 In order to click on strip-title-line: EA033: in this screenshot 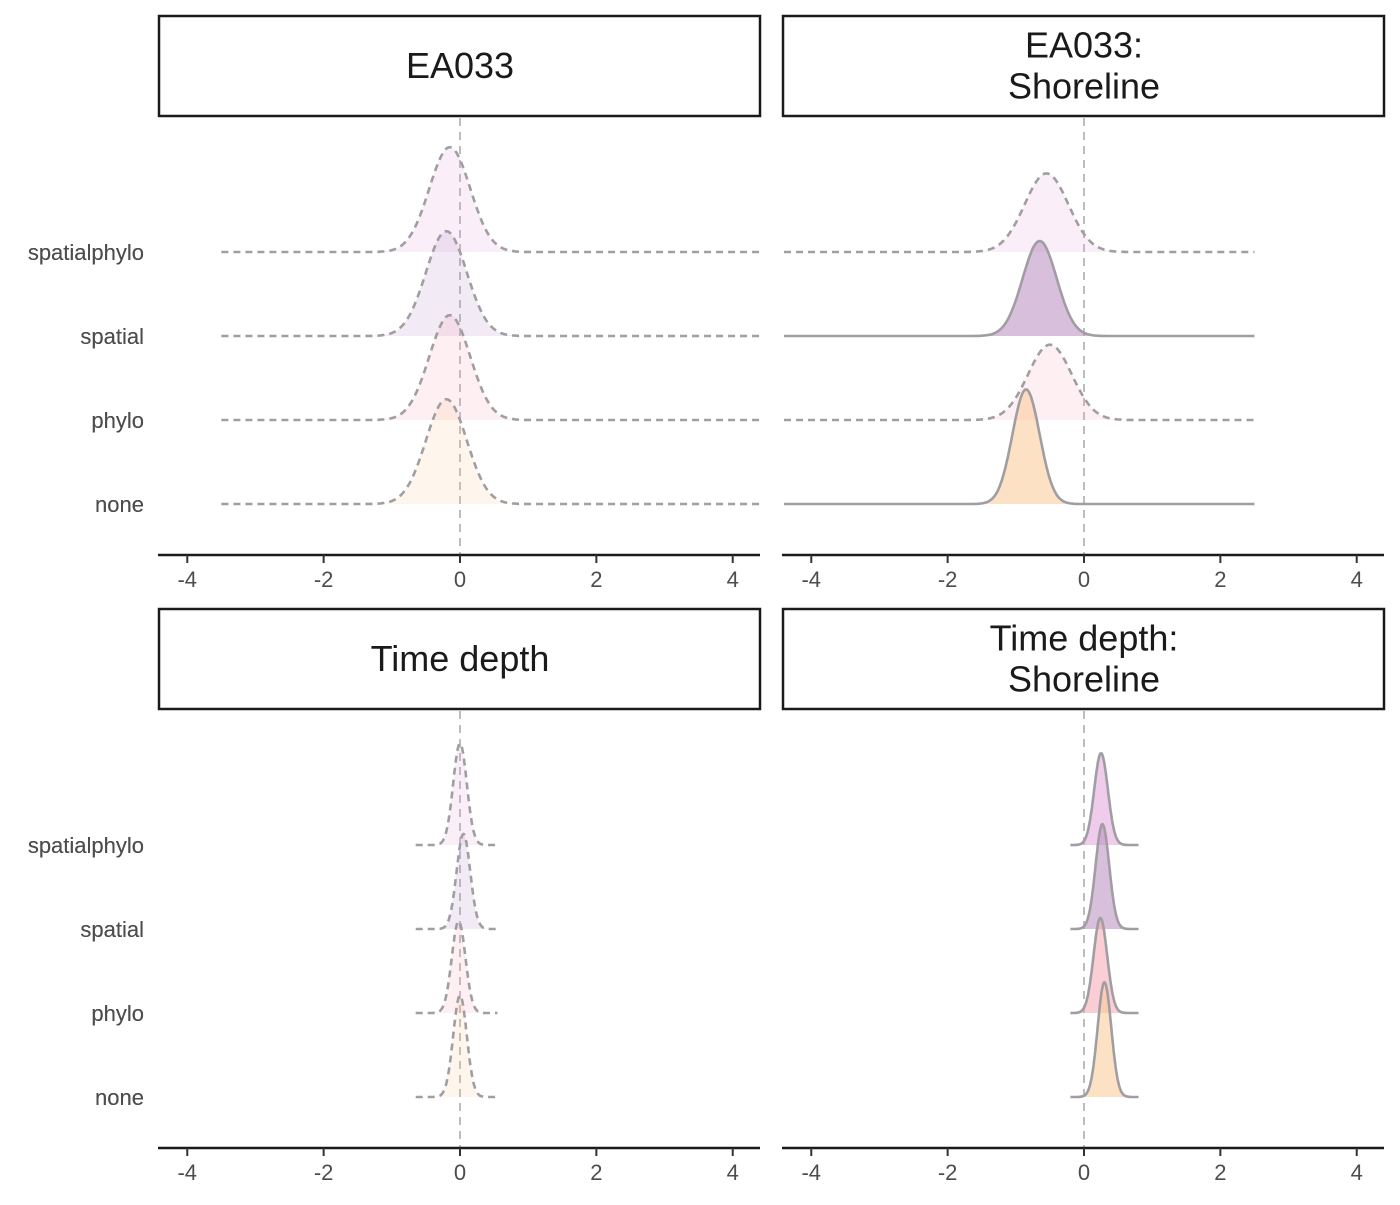, I will do `click(1084, 45)`.